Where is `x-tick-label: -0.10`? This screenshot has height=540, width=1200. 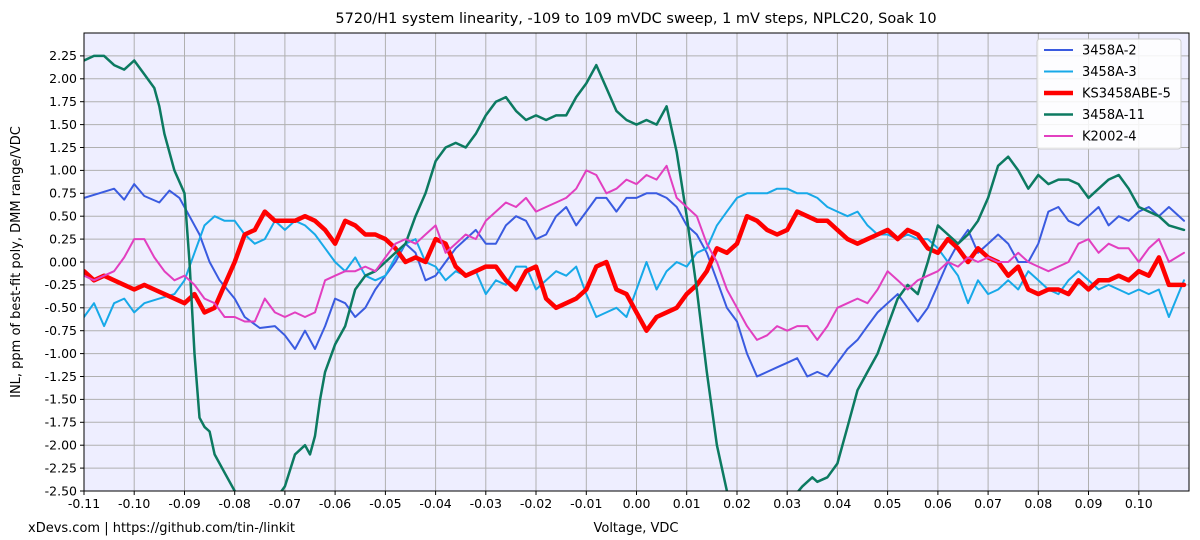
x-tick-label: -0.10 is located at coordinates (134, 503).